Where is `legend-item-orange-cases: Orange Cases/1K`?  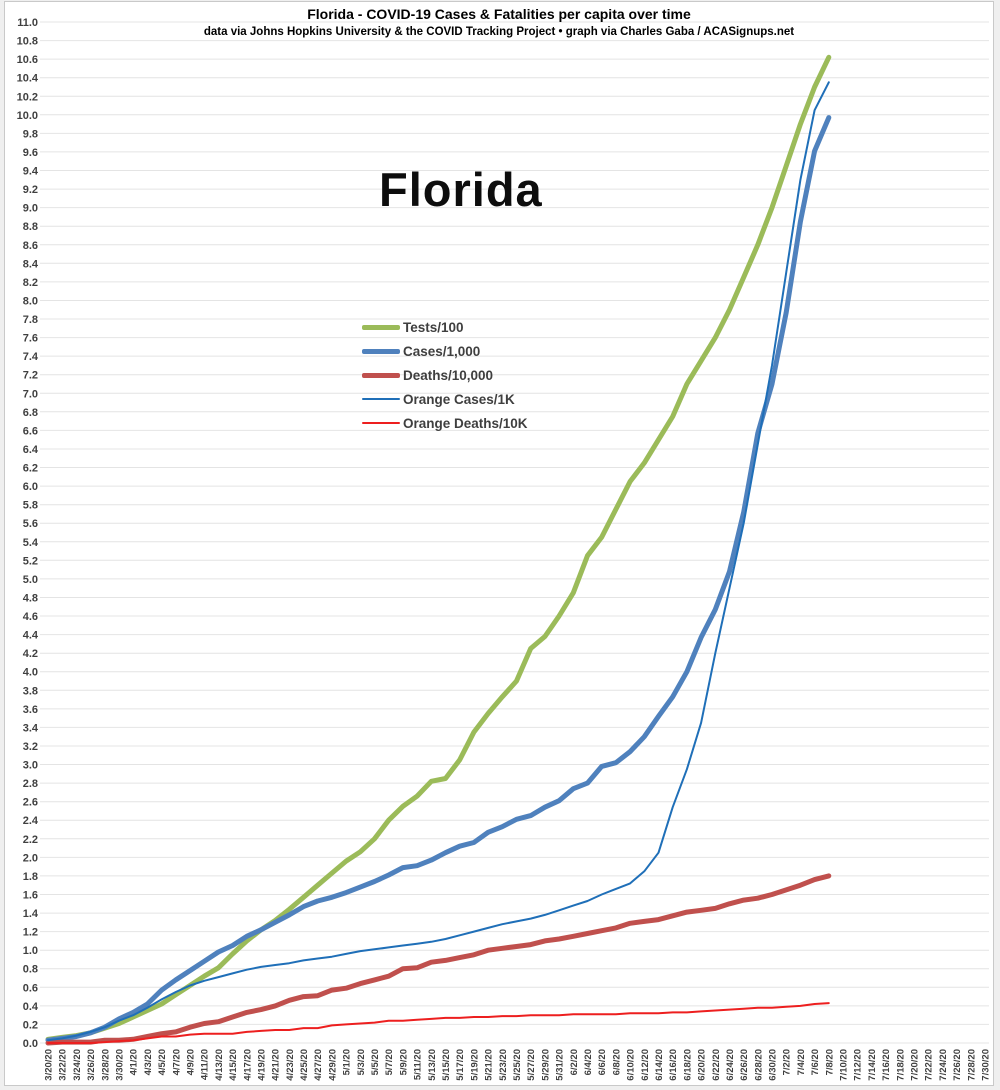 legend-item-orange-cases: Orange Cases/1K is located at coordinates (445, 399).